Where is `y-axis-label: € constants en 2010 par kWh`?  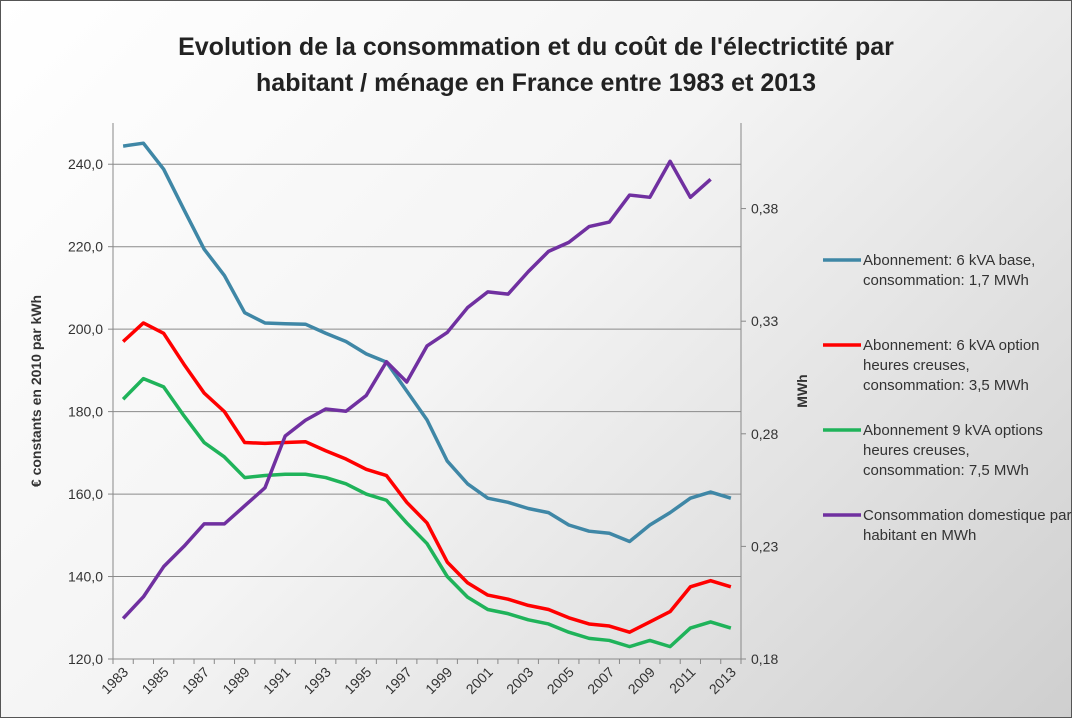 y-axis-label: € constants en 2010 par kWh is located at coordinates (36, 391).